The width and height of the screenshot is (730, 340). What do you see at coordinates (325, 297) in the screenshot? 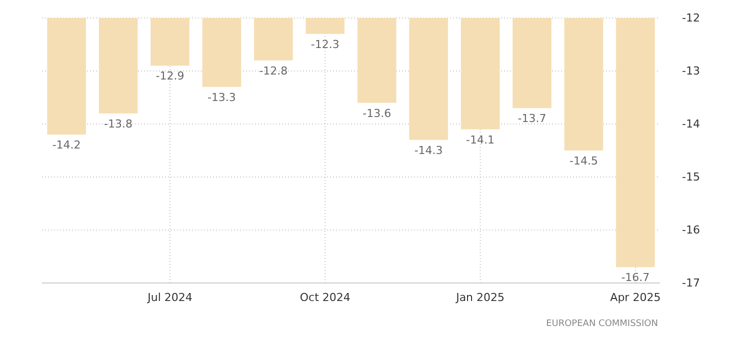
I see `x-tick-label: Oct 2024` at bounding box center [325, 297].